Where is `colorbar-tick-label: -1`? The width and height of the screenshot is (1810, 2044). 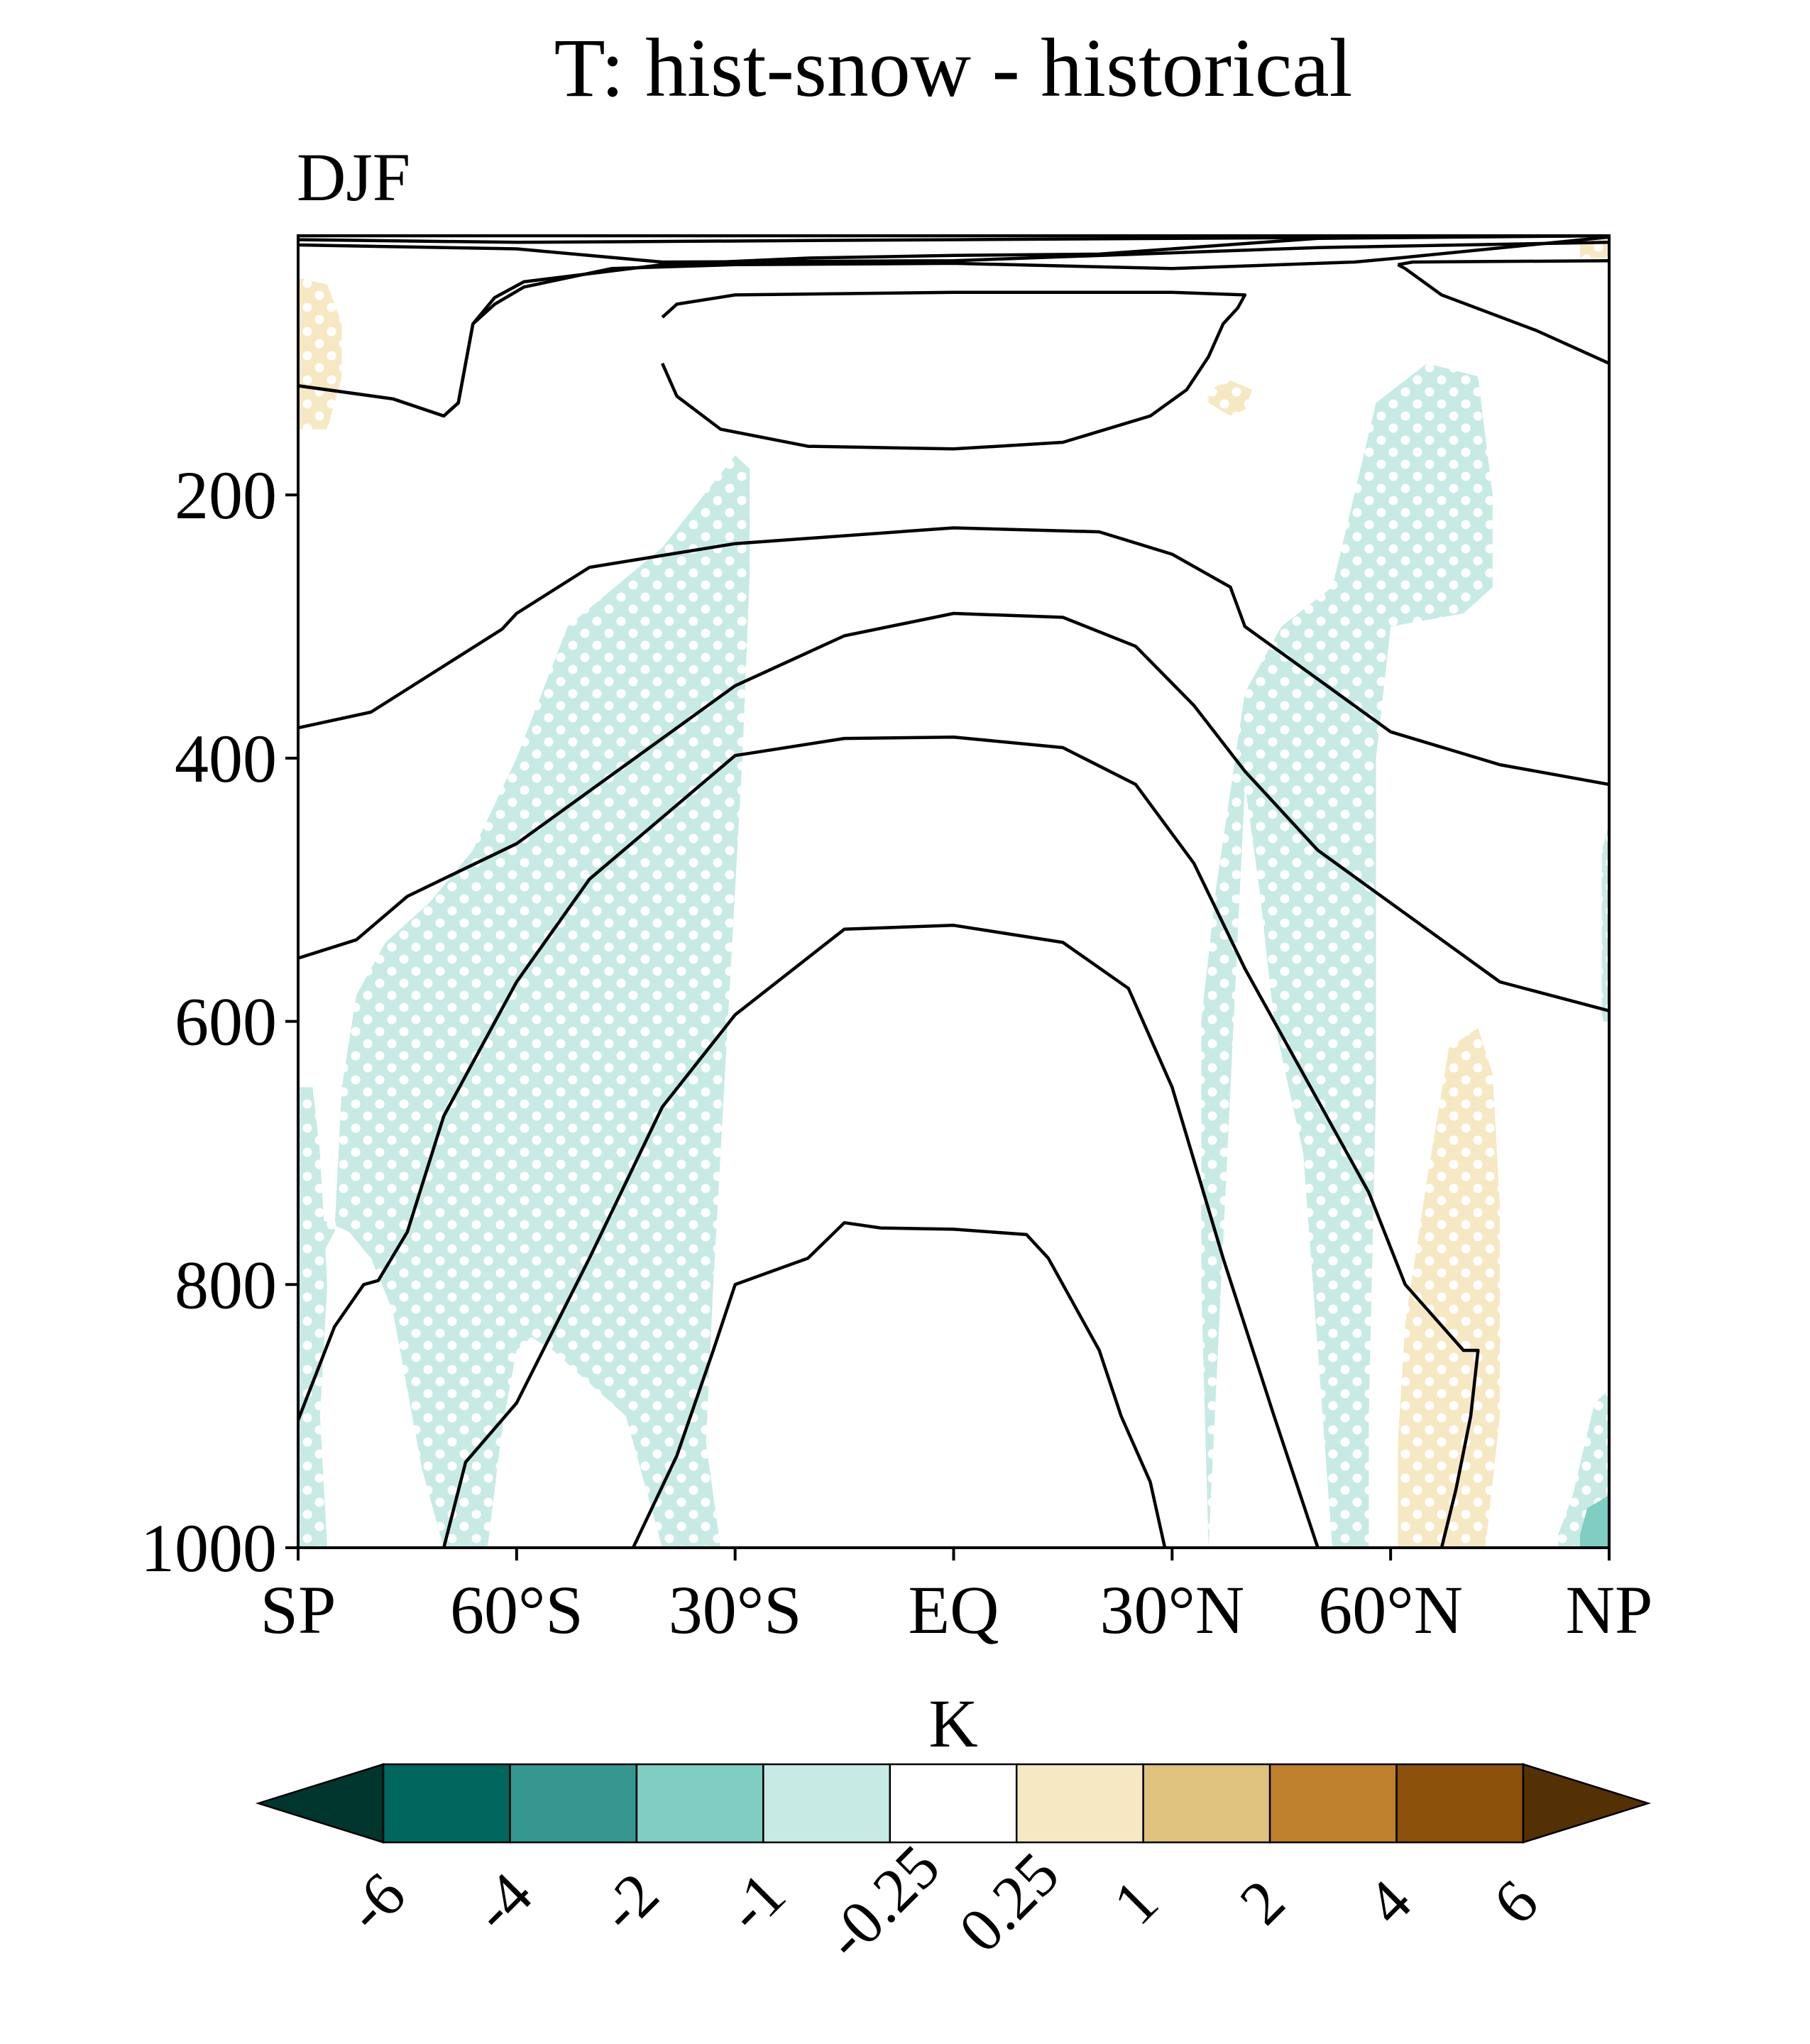
colorbar-tick-label: -1 is located at coordinates (756, 1902).